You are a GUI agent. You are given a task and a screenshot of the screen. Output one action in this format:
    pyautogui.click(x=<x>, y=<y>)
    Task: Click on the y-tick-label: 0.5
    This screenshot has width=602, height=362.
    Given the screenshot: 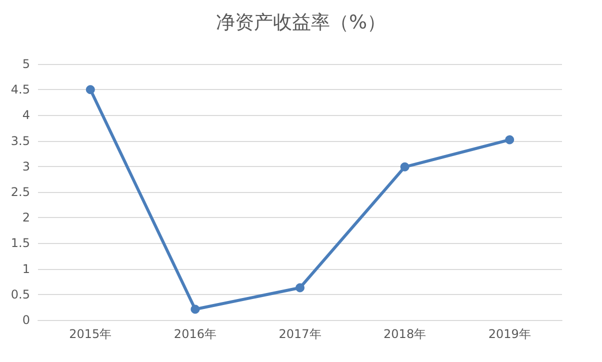 What is the action you would take?
    pyautogui.click(x=20, y=294)
    